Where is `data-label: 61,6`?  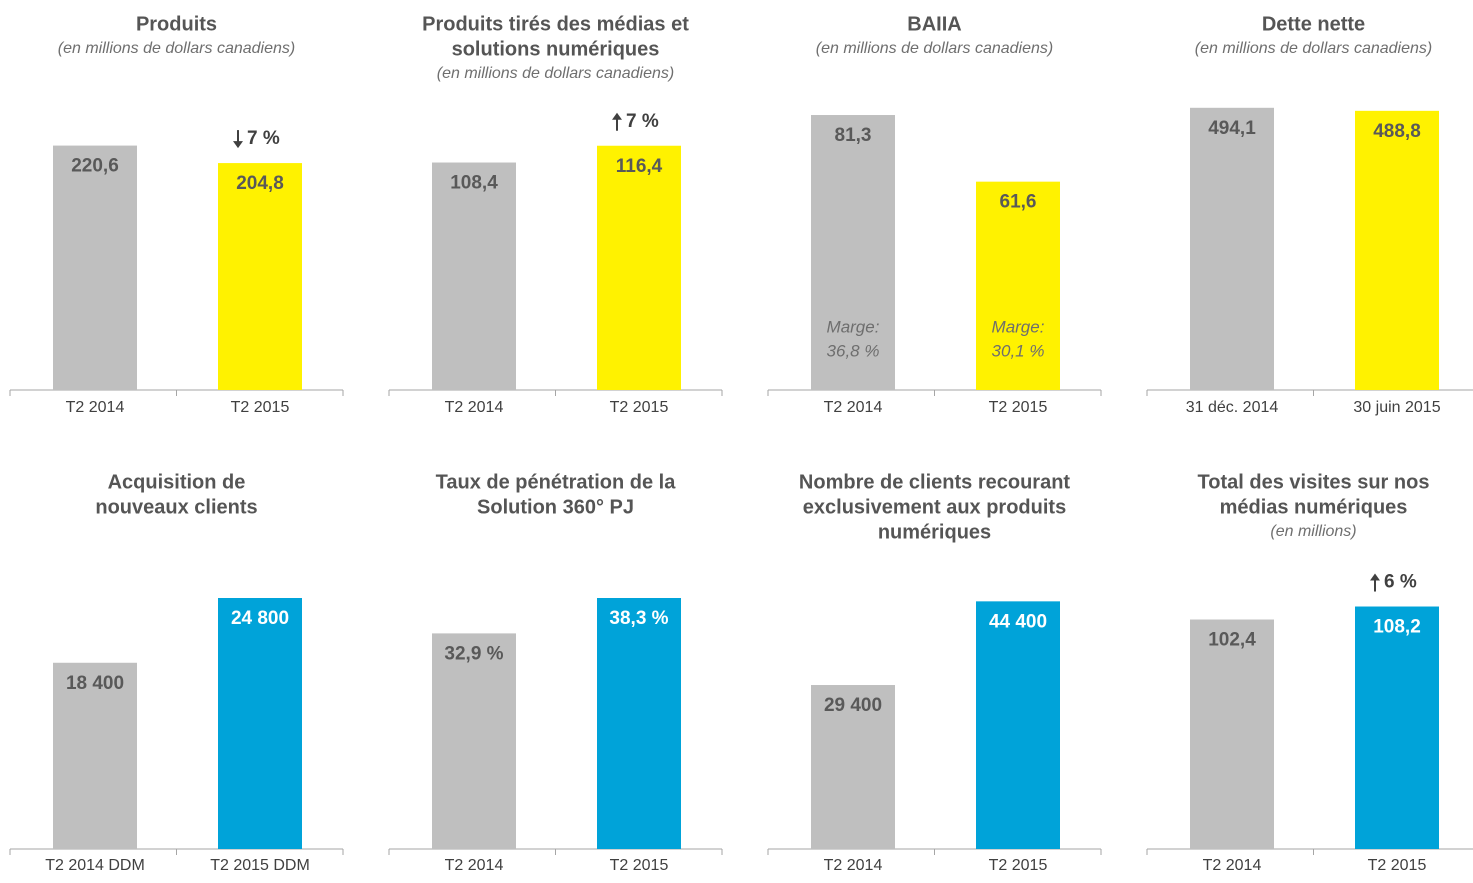 data-label: 61,6 is located at coordinates (1018, 202).